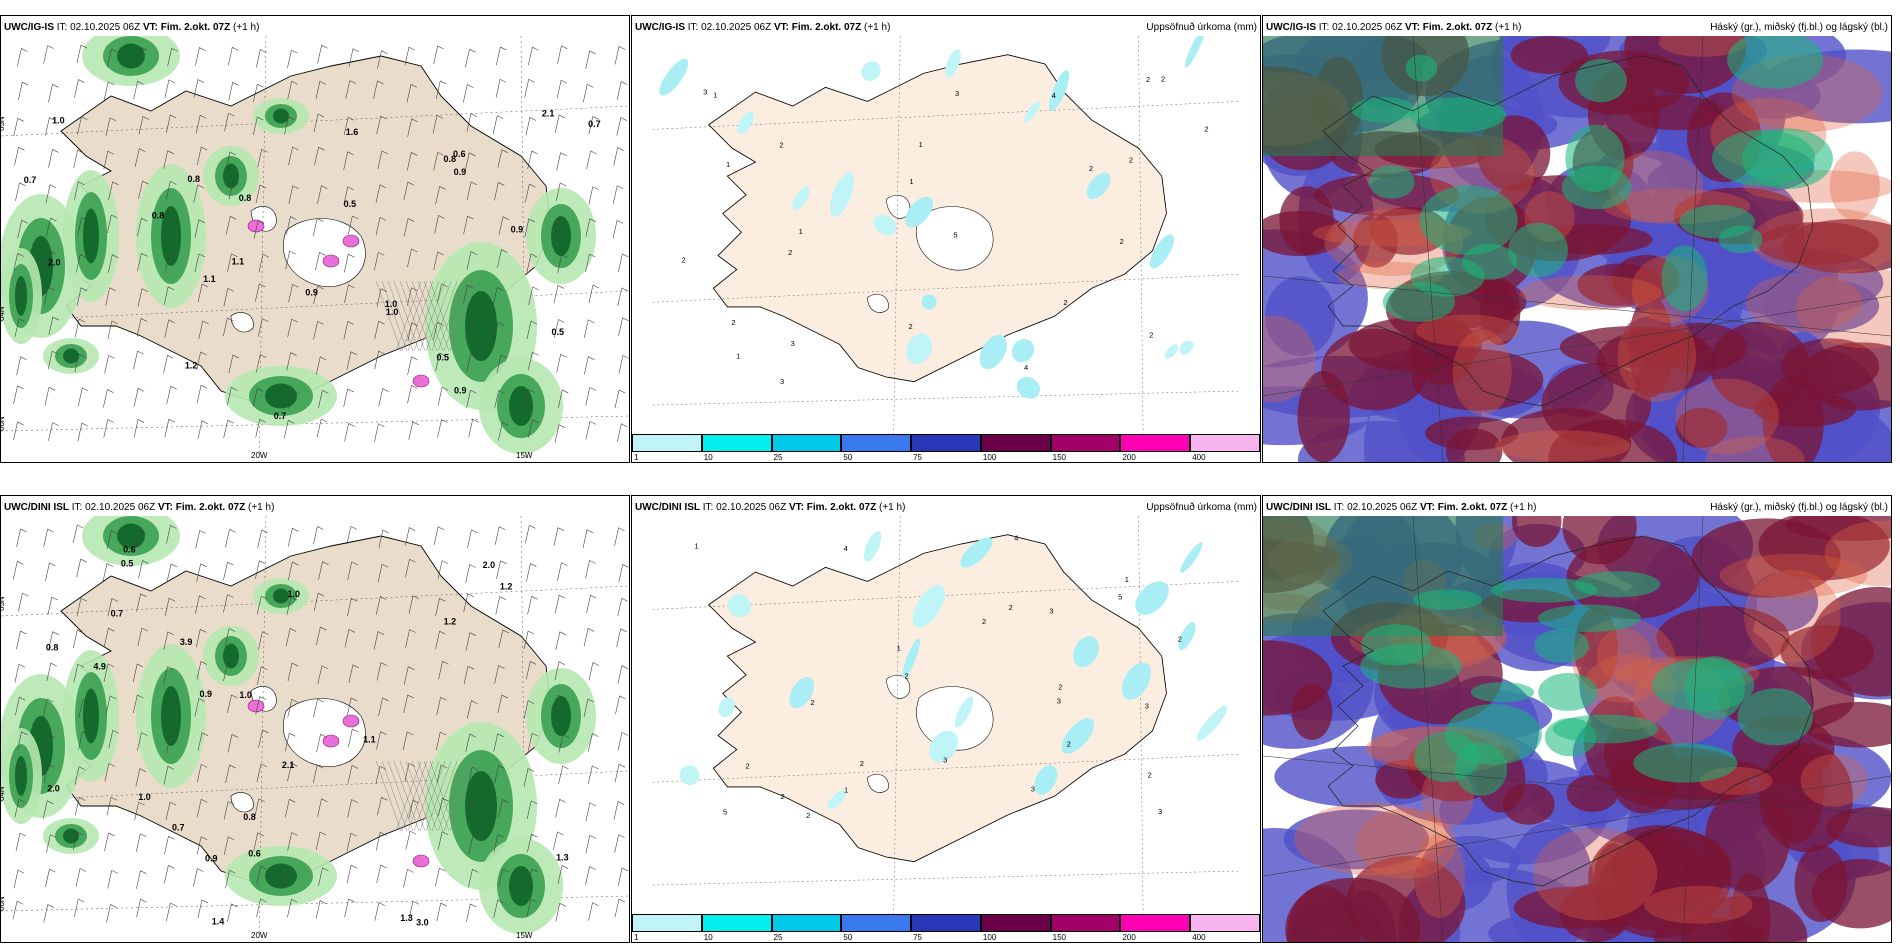  What do you see at coordinates (52, 648) in the screenshot?
I see `precip-value-label: 0.8` at bounding box center [52, 648].